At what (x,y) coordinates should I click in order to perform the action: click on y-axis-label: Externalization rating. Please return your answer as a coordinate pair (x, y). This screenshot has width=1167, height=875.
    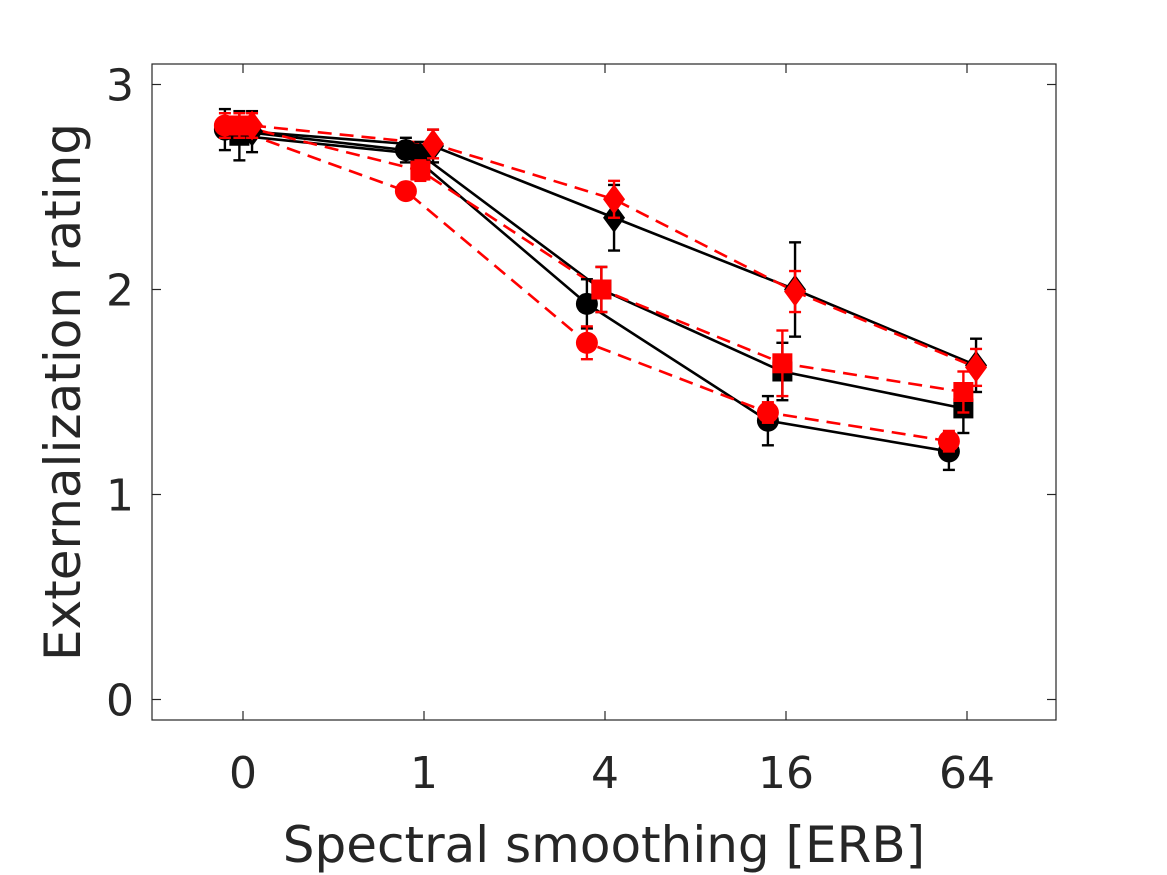
    Looking at the image, I should click on (63, 392).